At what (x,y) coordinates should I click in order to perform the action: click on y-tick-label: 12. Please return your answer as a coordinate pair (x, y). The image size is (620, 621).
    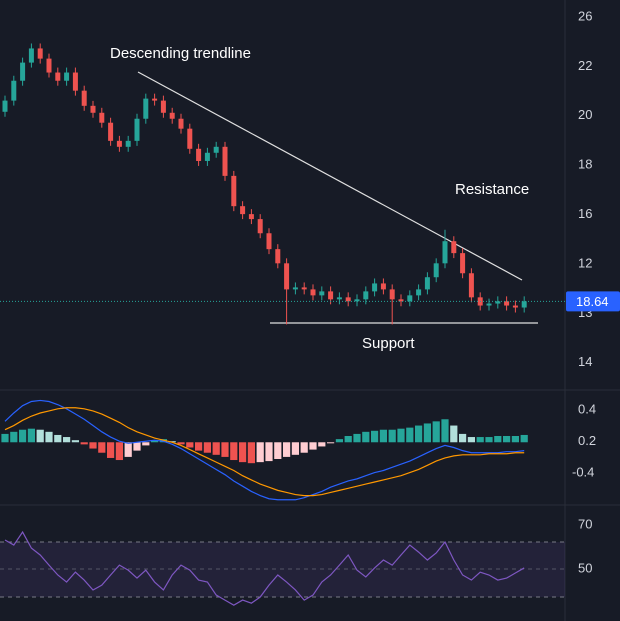
    Looking at the image, I should click on (585, 262).